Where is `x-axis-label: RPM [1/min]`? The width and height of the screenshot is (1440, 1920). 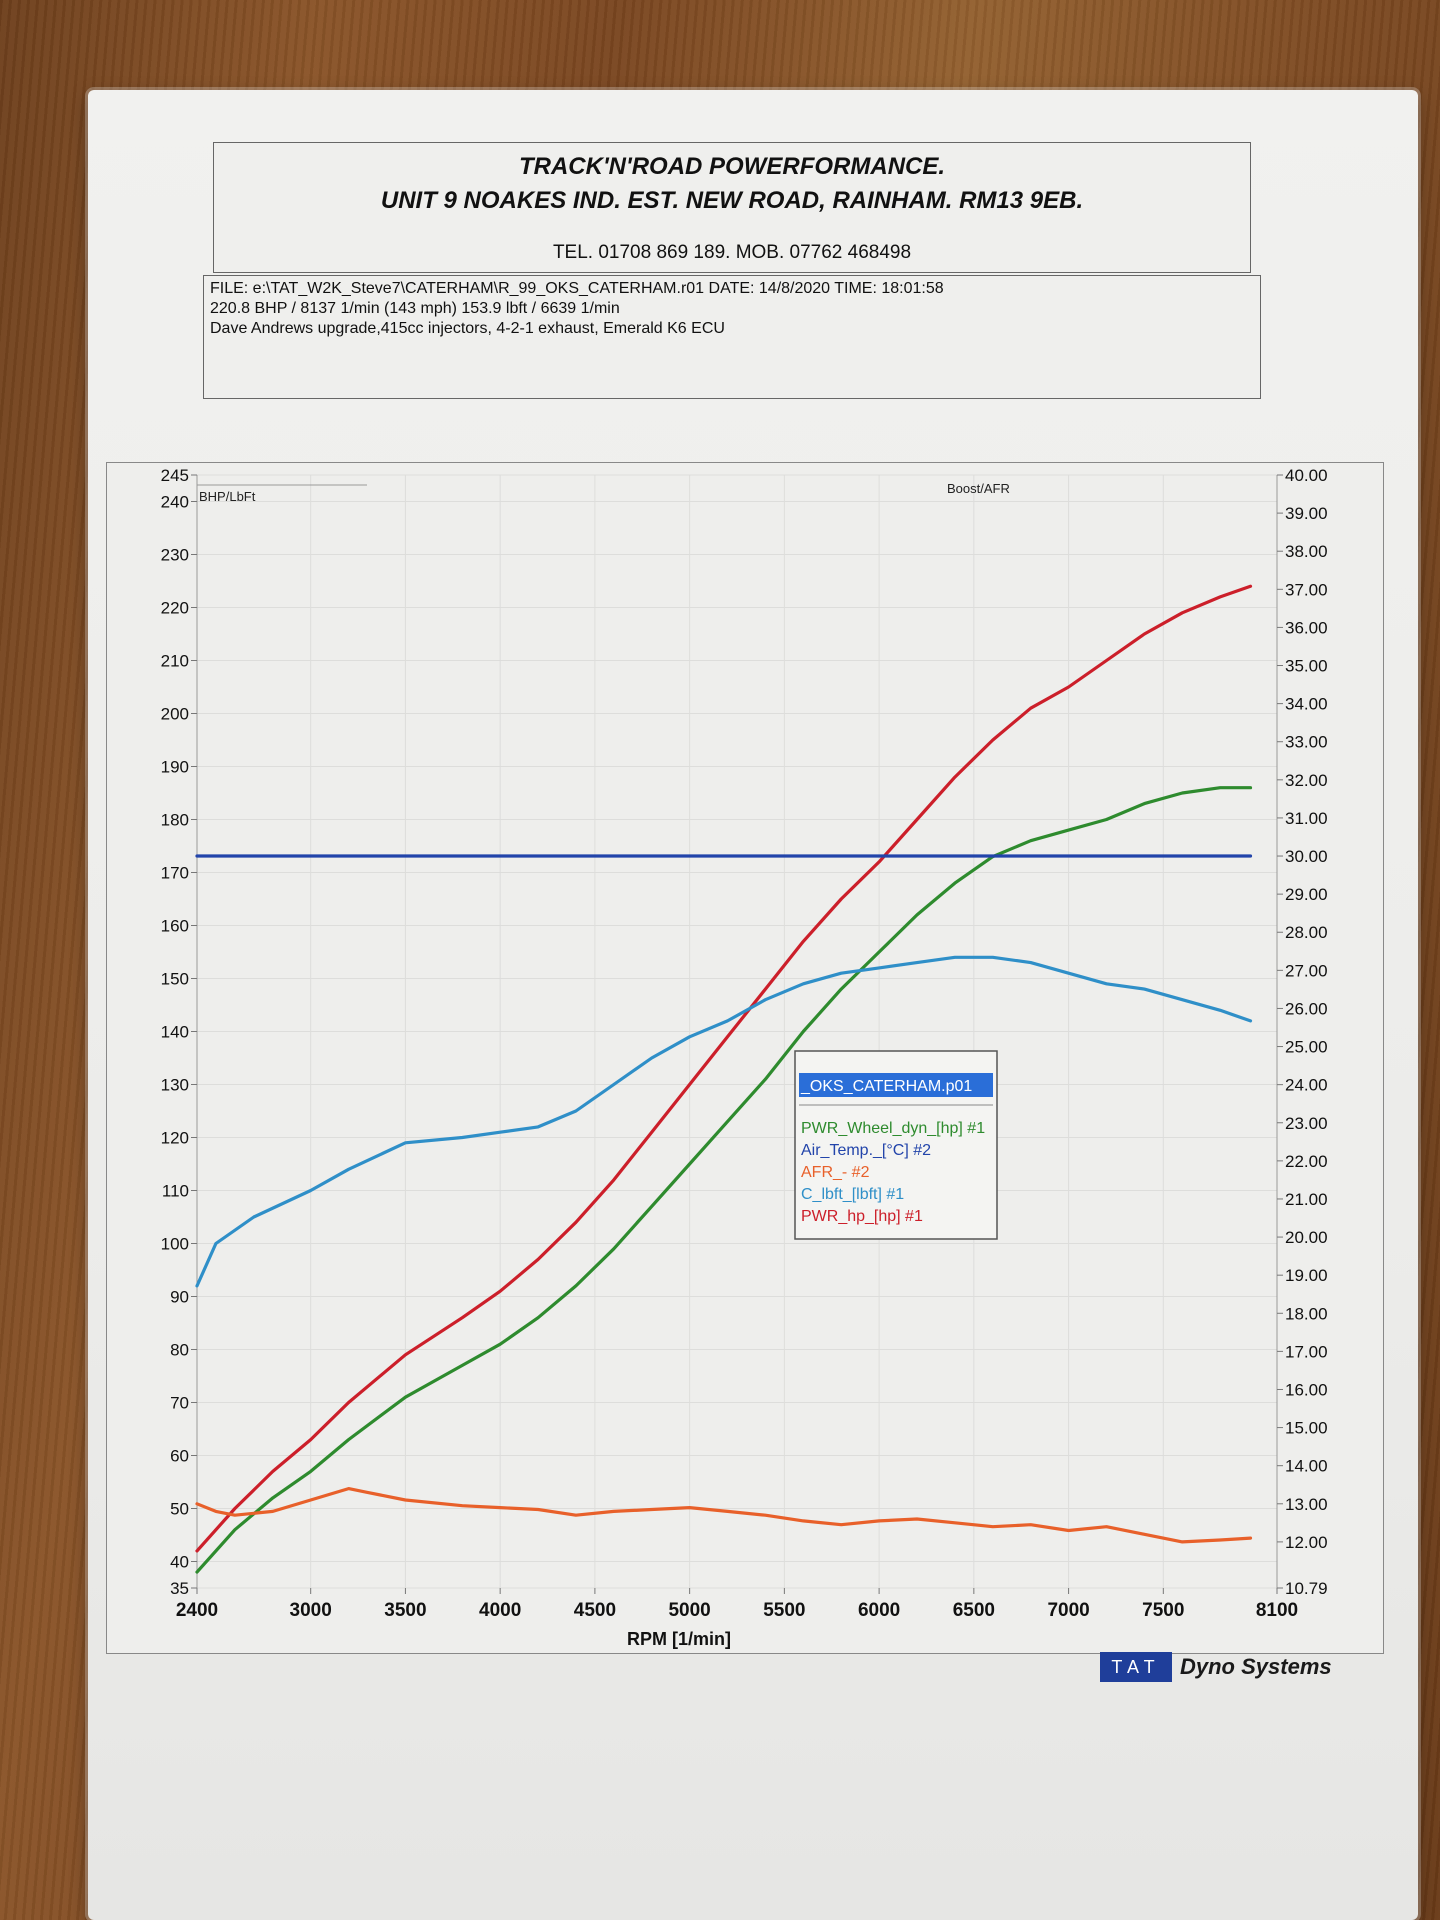 x-axis-label: RPM [1/min] is located at coordinates (679, 1639).